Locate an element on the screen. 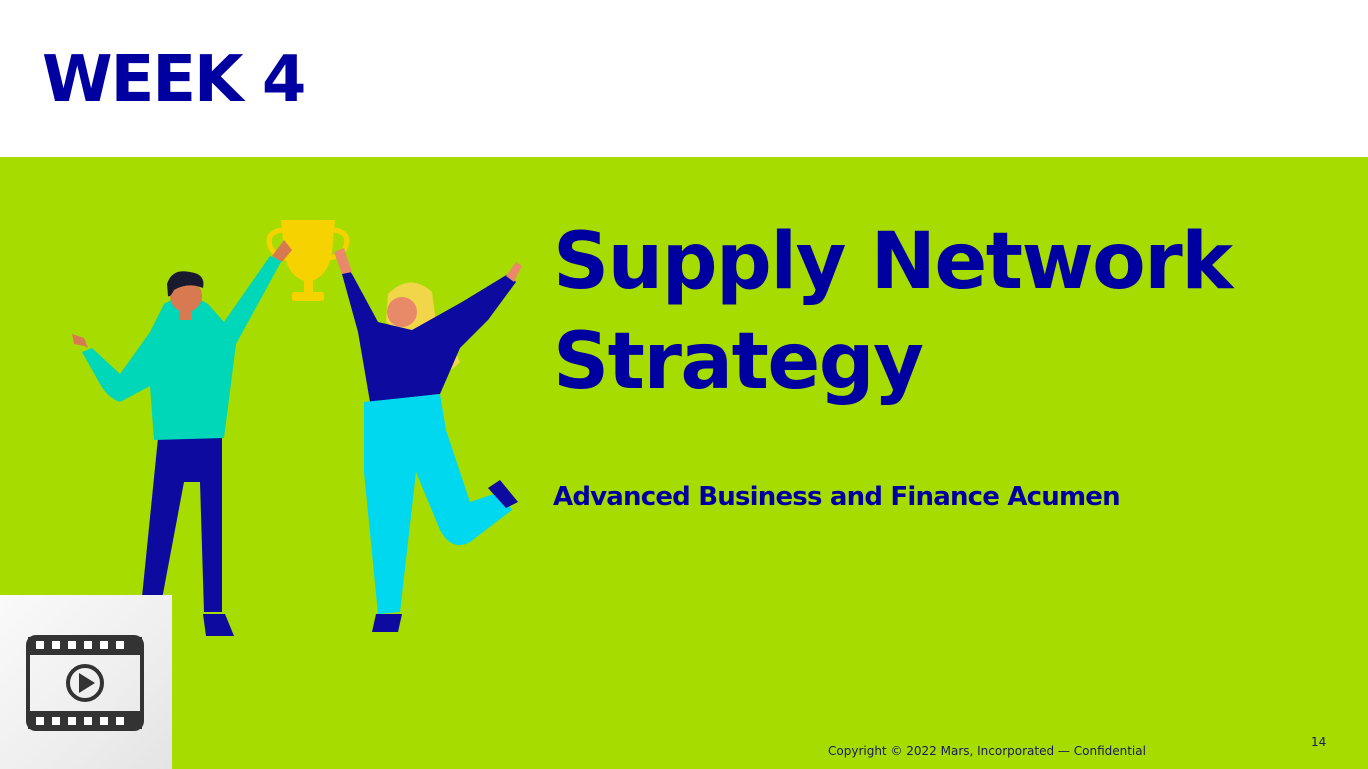 The image size is (1368, 769). main-title-line1: Supply Network is located at coordinates (893, 262).